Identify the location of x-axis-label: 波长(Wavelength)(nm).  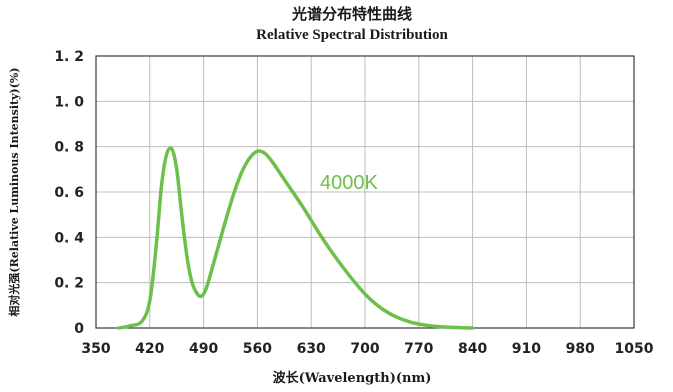
(352, 378).